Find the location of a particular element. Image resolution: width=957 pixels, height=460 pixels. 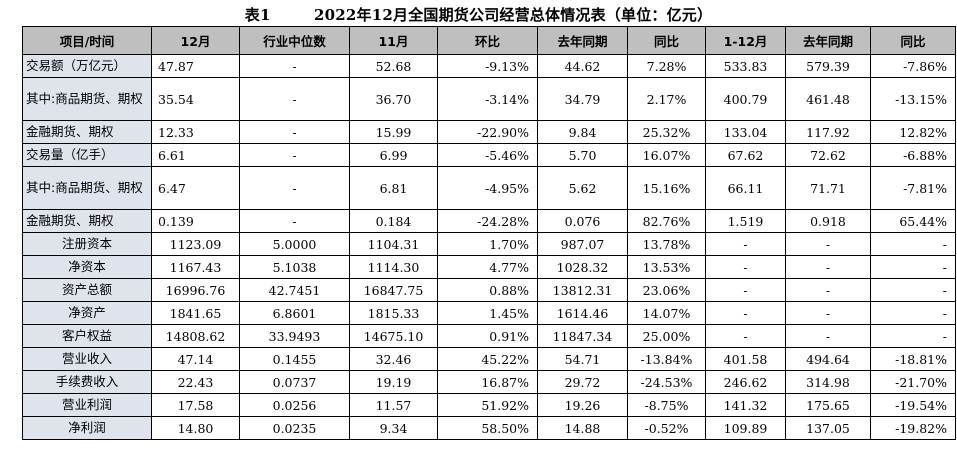

table-cell: 1.45% is located at coordinates (487, 313).